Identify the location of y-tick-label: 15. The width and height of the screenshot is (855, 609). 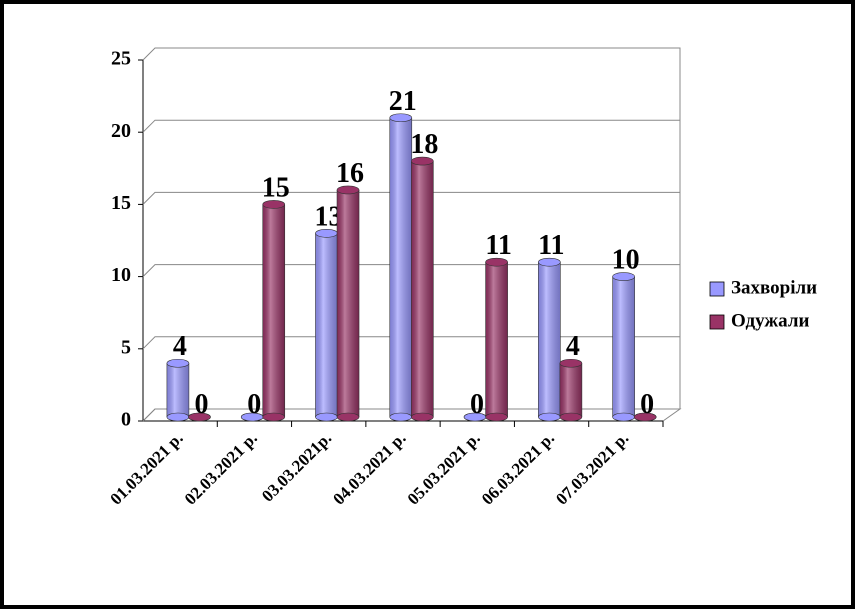
(121, 203).